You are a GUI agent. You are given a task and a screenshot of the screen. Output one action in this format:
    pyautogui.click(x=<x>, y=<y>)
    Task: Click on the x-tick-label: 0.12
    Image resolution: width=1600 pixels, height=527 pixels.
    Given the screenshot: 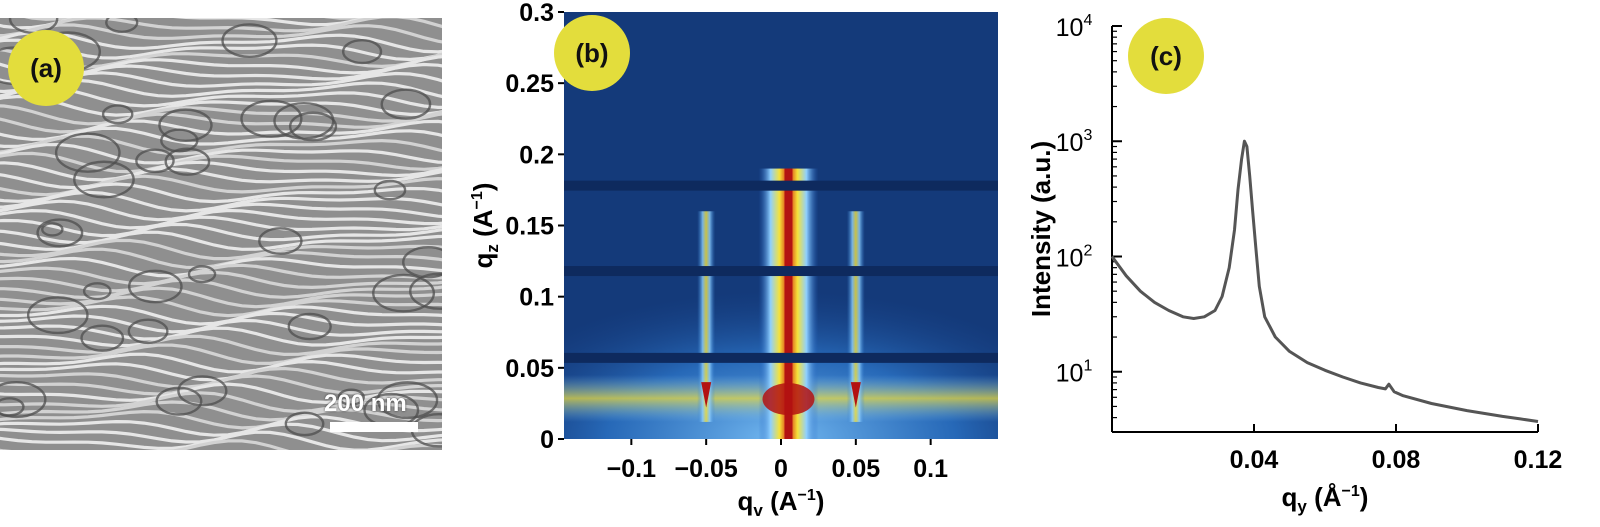 What is the action you would take?
    pyautogui.click(x=1538, y=460)
    